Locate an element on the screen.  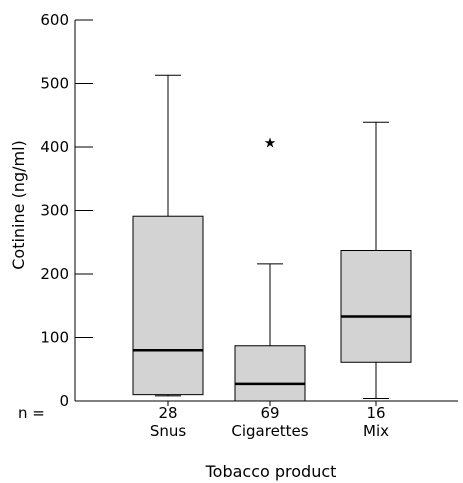
y-axis-title: Cotinine (ng/ml) is located at coordinates (18, 205).